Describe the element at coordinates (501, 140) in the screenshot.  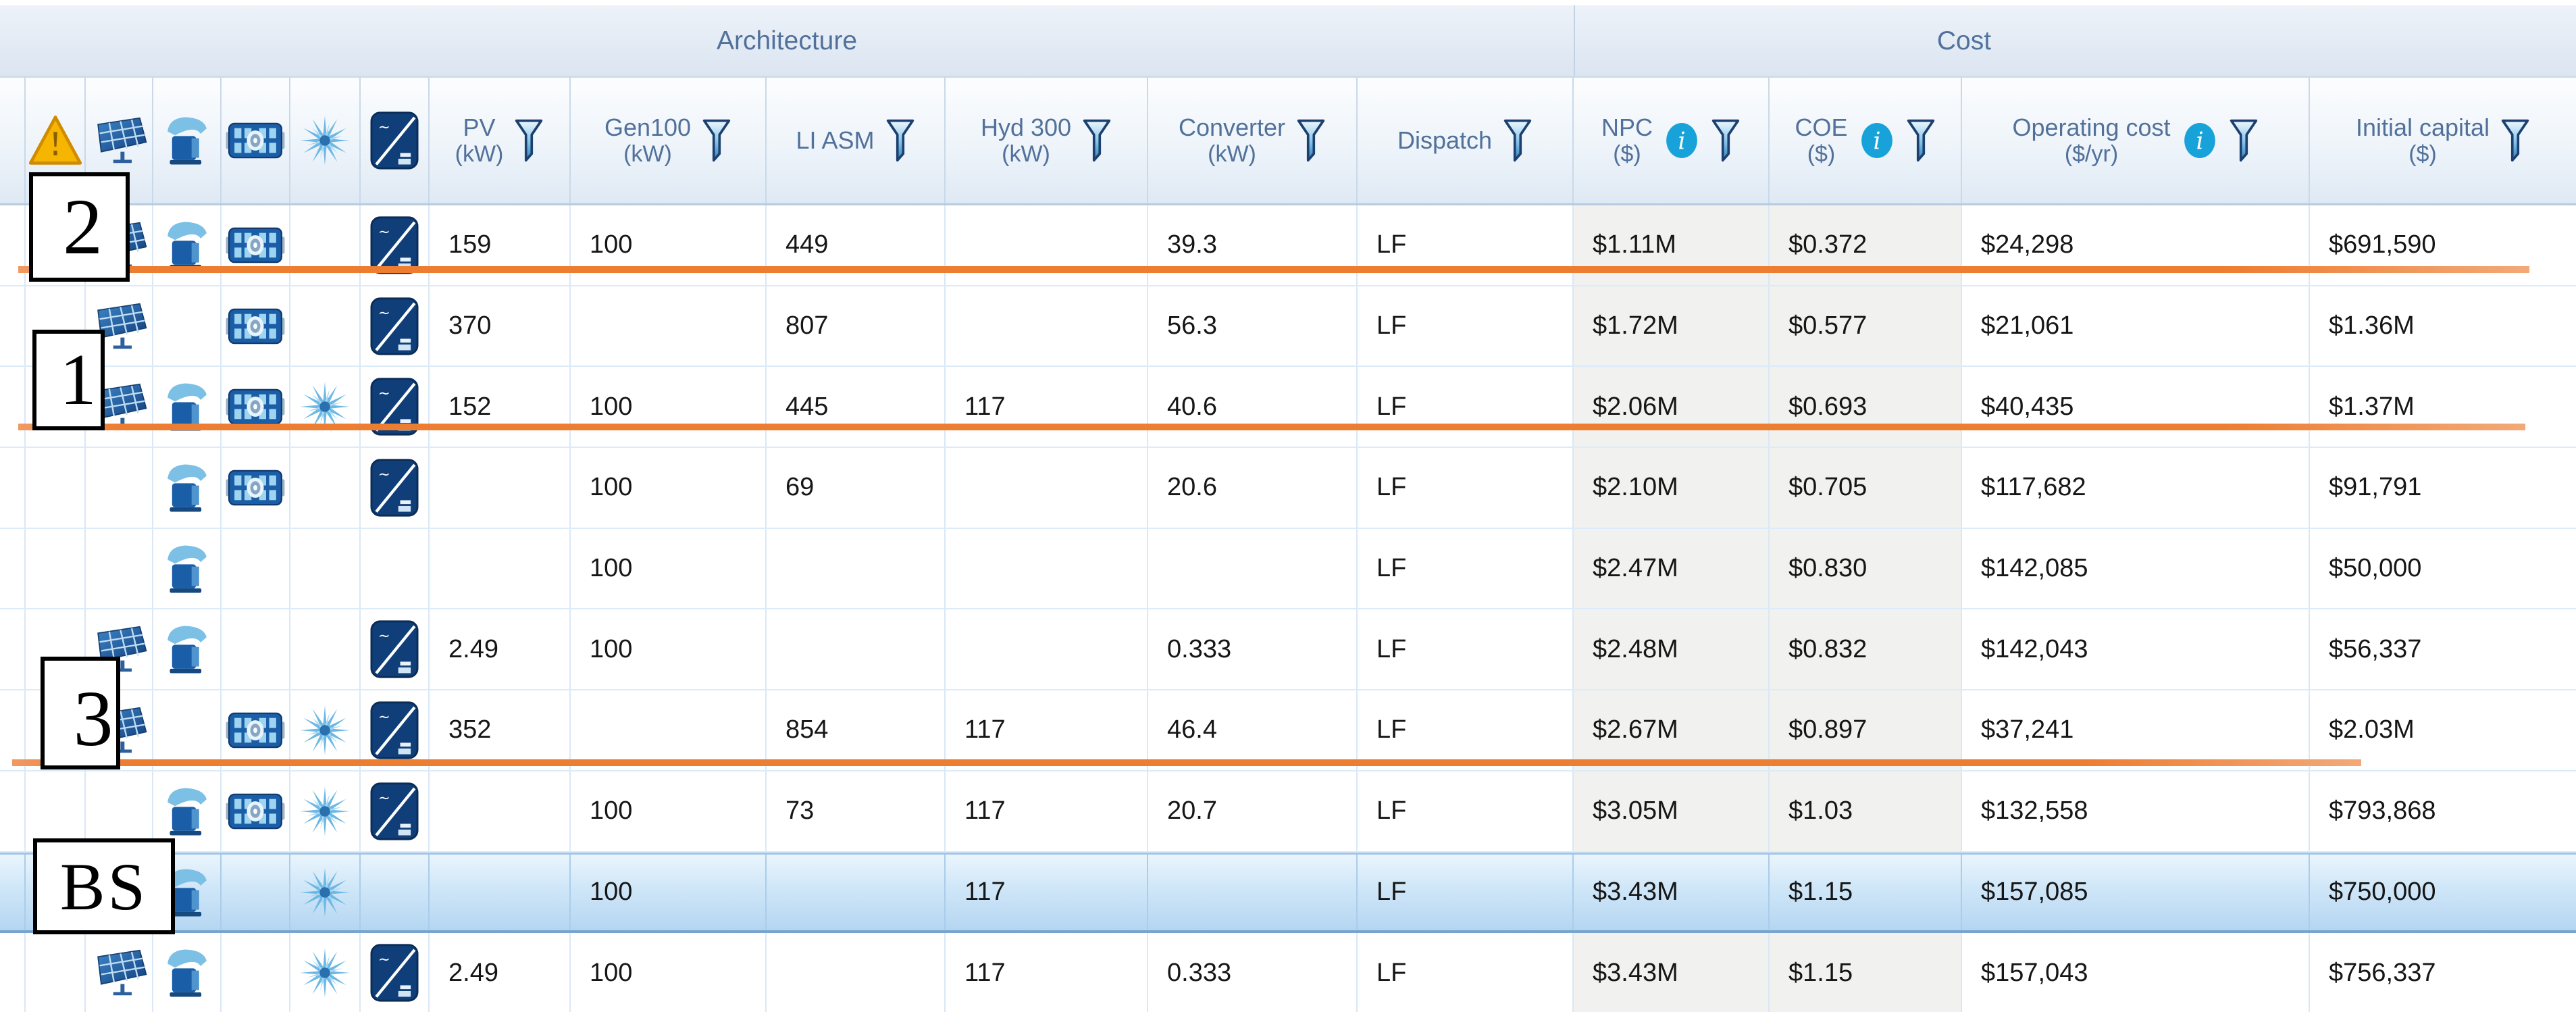
I see `pv-kw-column-header: PV (kW)` at that location.